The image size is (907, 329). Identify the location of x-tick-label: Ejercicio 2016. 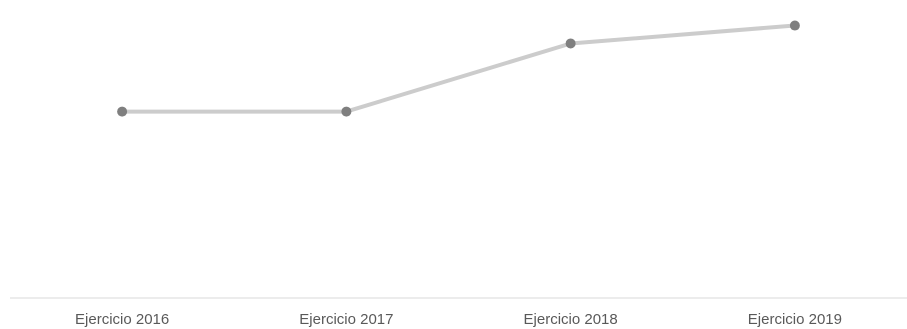
(122, 319).